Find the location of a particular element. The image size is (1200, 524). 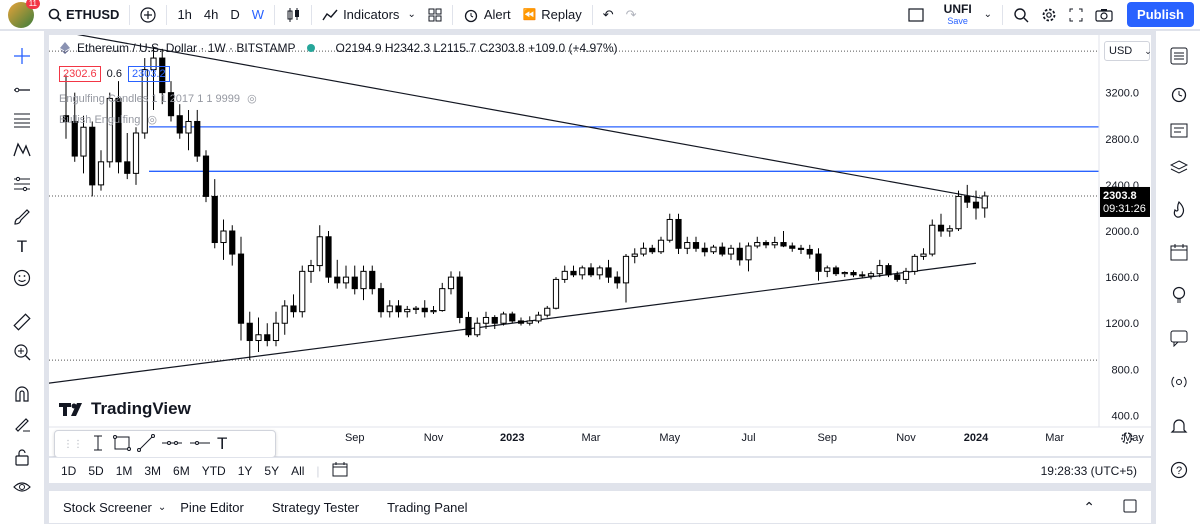

maximize-panel-icon is located at coordinates (1130, 507).